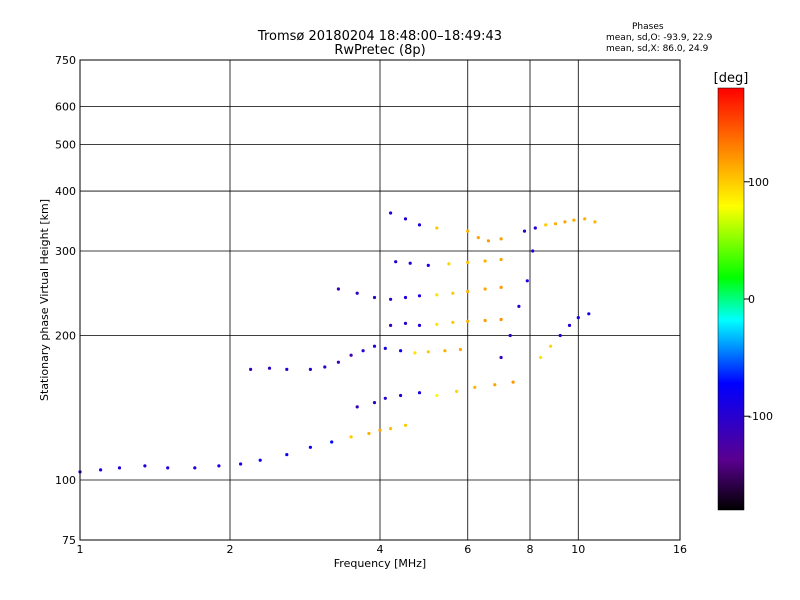 The image size is (800, 600). Describe the element at coordinates (65, 191) in the screenshot. I see `y-tick-label: 400` at that location.